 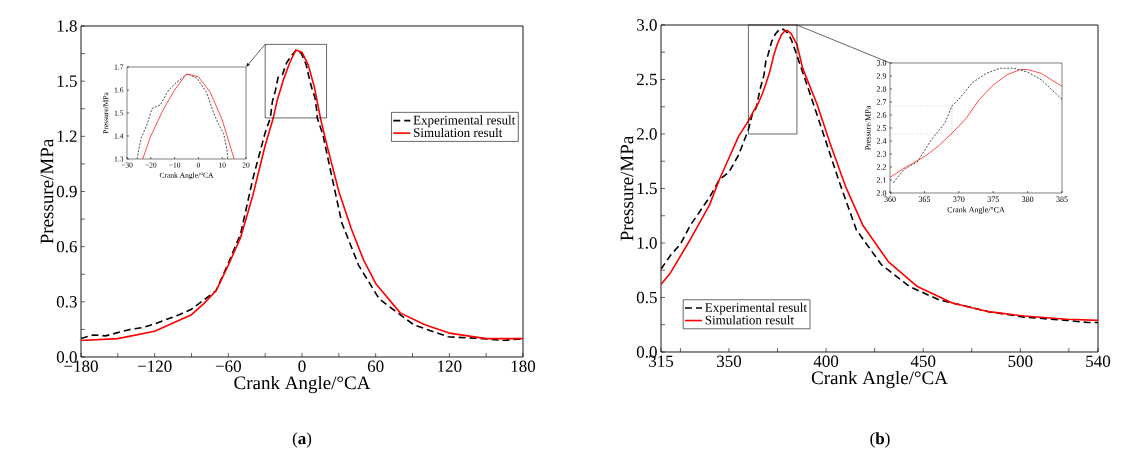 I want to click on text: (a), so click(x=302, y=440).